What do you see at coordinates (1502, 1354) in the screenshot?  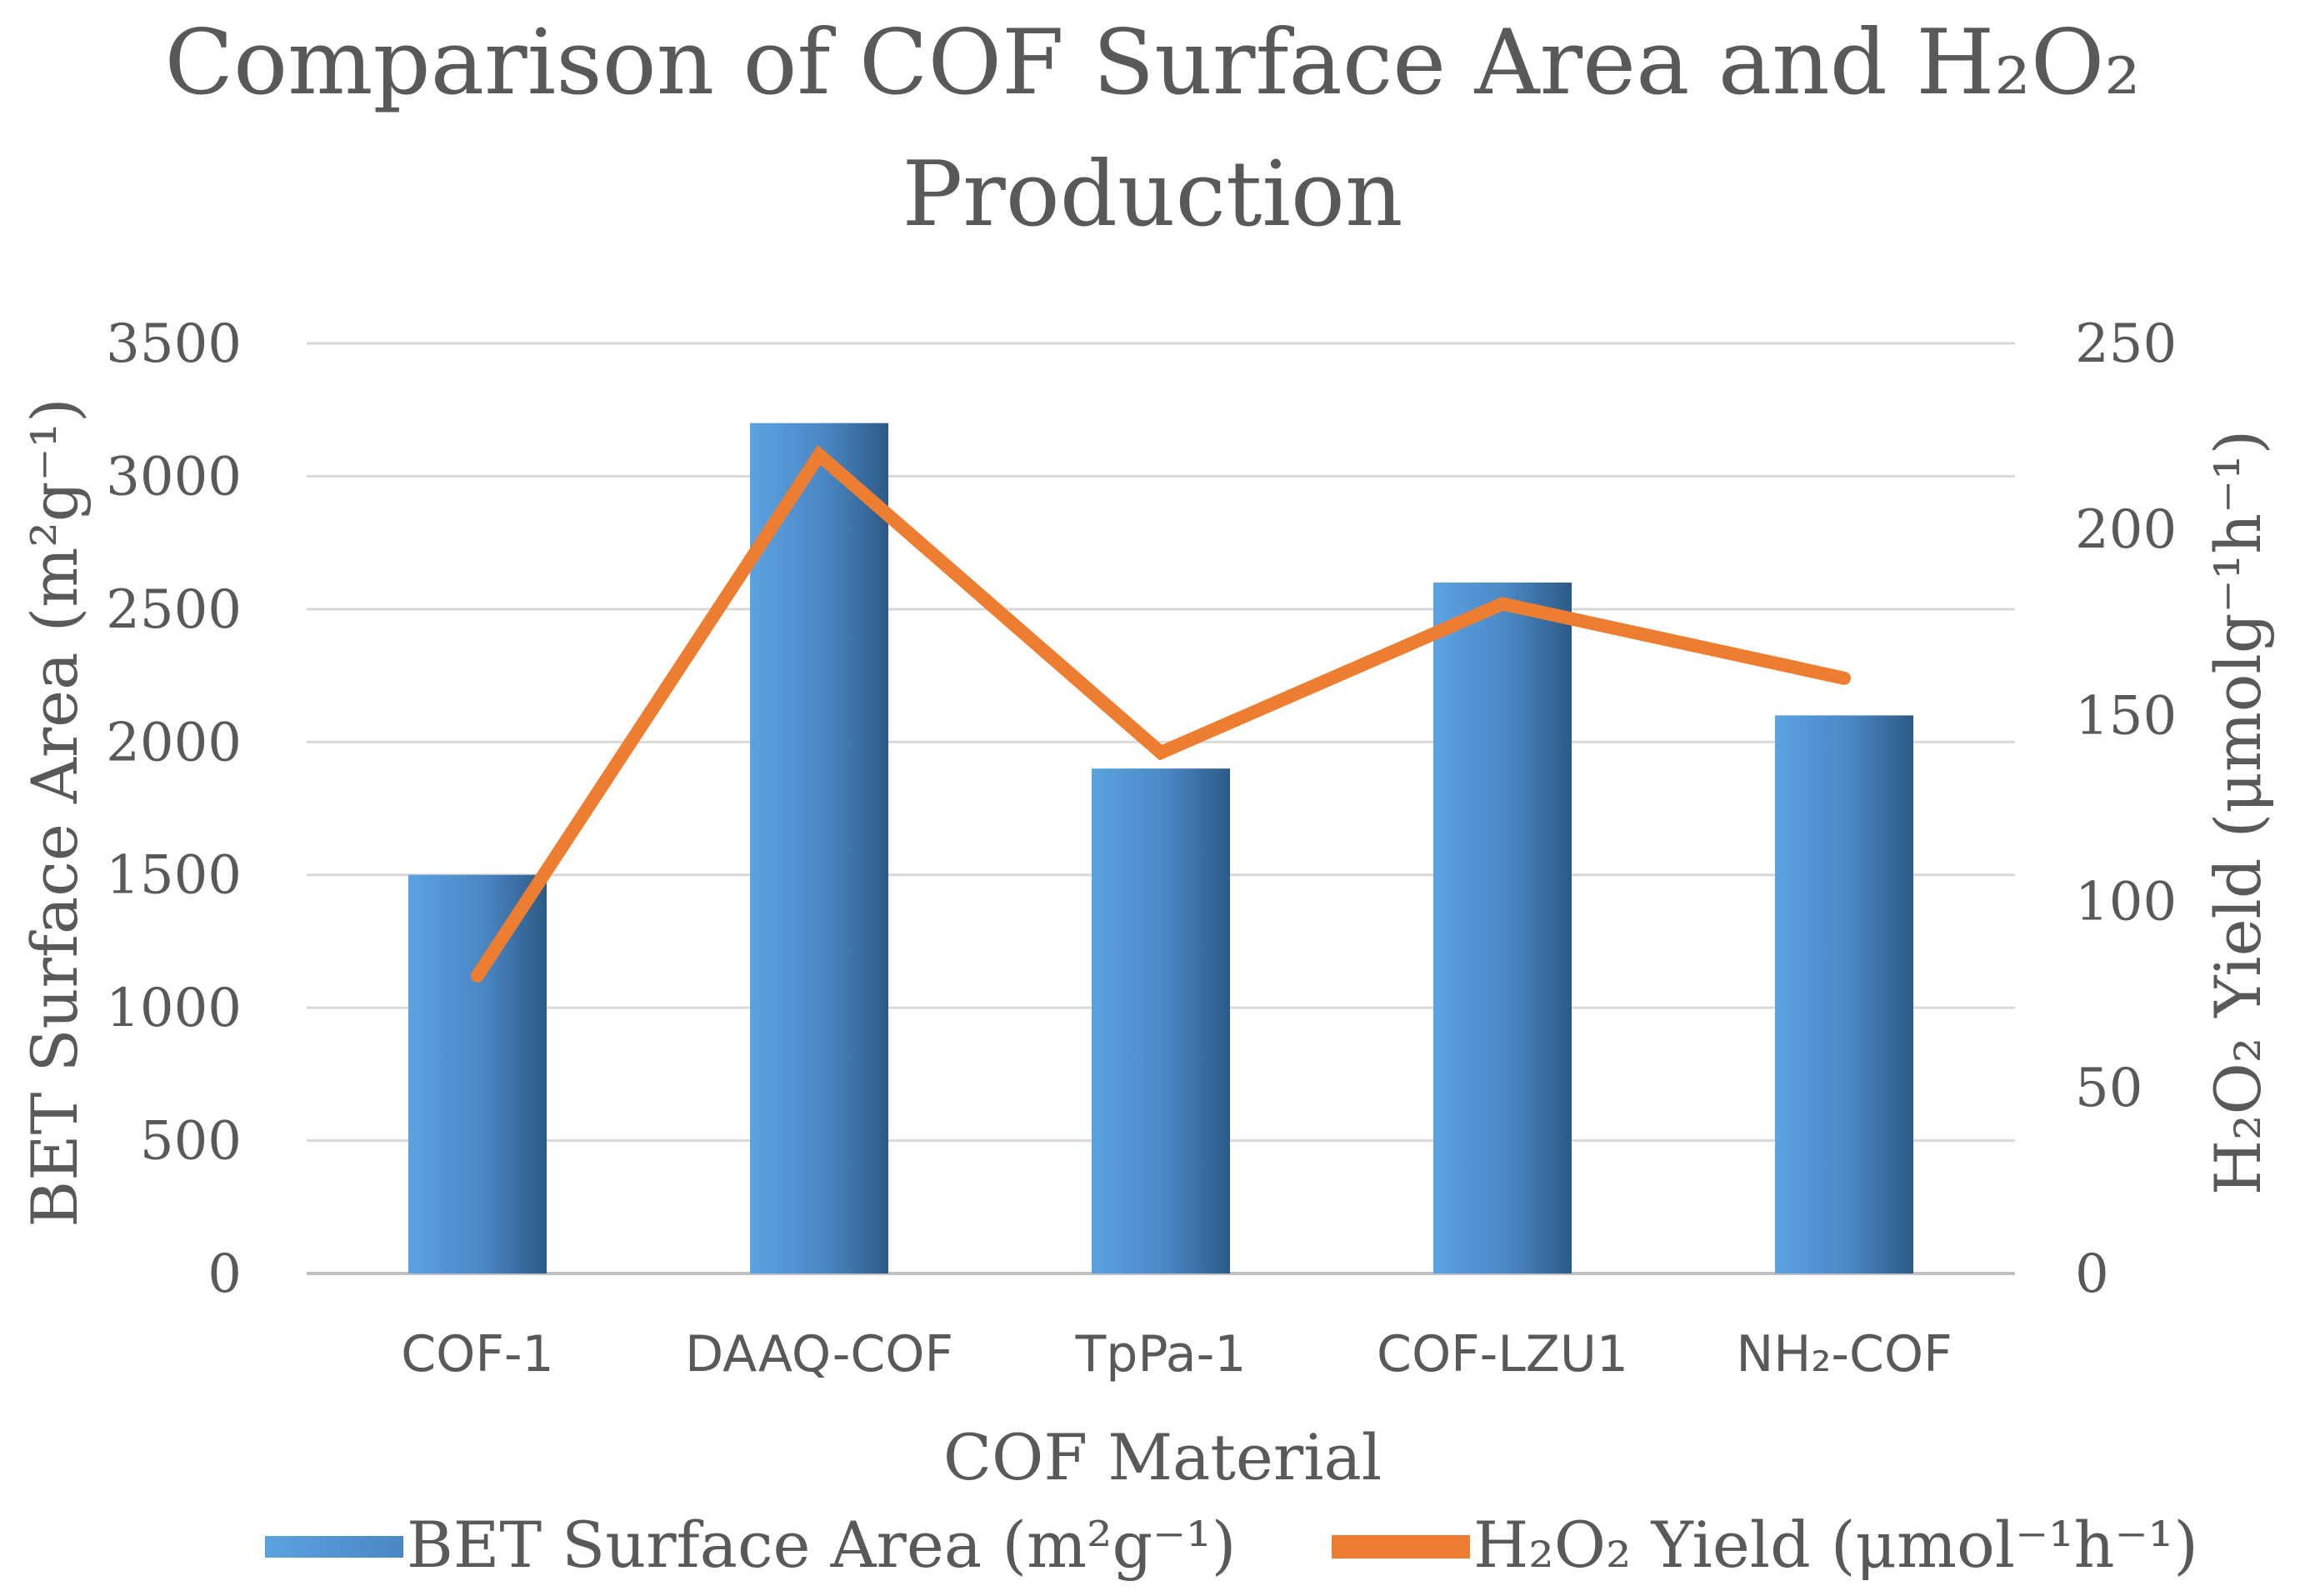 I see `category-label: COF-LZU1` at bounding box center [1502, 1354].